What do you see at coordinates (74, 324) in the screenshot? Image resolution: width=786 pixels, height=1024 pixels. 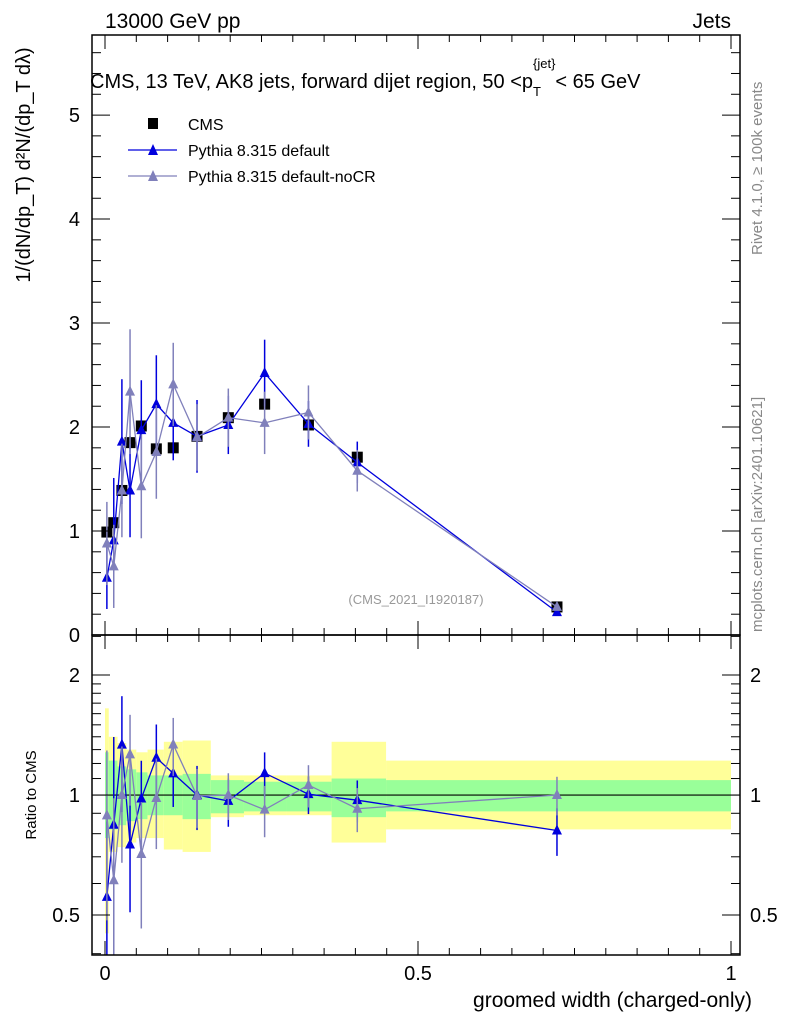 I see `y-tick-label: 3` at bounding box center [74, 324].